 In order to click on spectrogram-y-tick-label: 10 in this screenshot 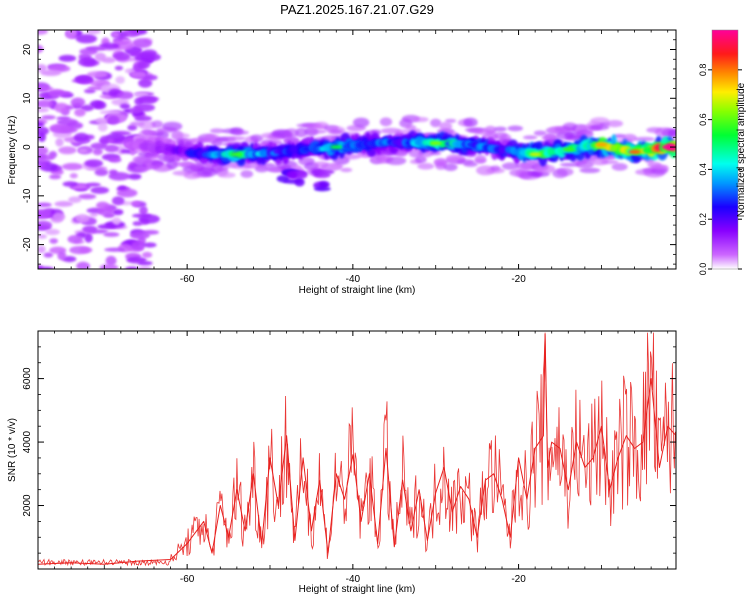, I will do `click(27, 98)`.